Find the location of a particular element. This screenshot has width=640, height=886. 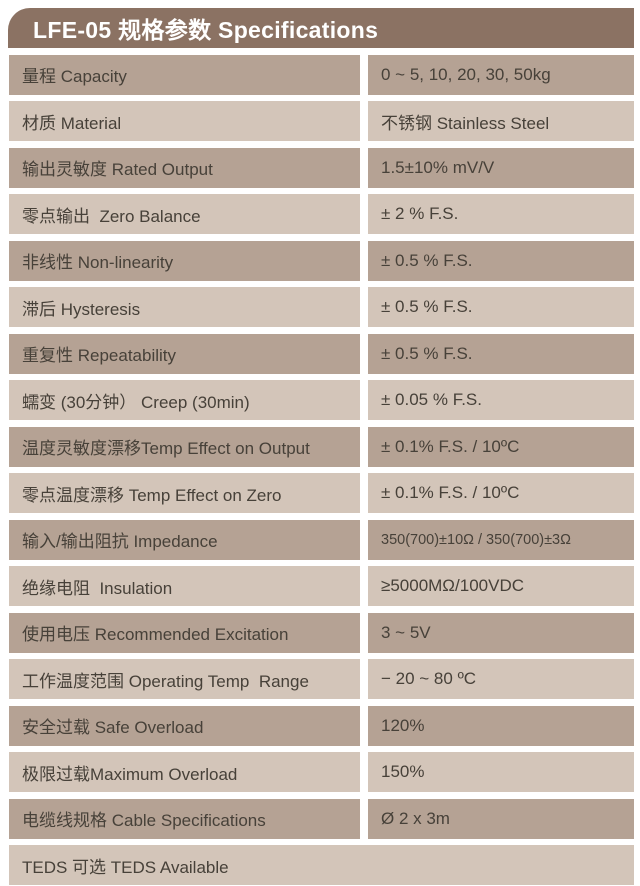

spec-label-cell: TEDS 可选 TEDS Available is located at coordinates (321, 865).